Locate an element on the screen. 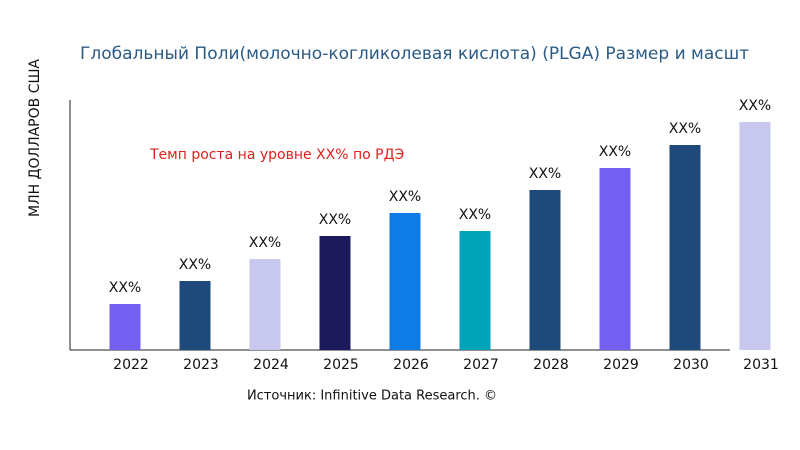  x-tick-label: 2027 is located at coordinates (481, 365).